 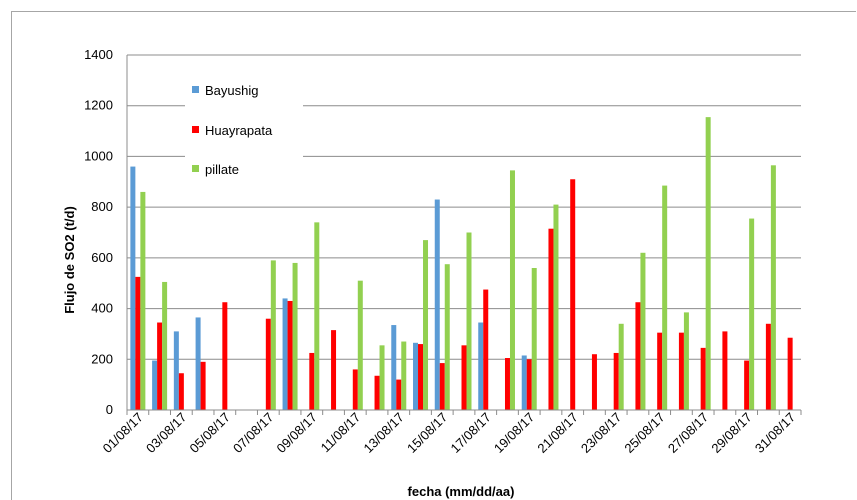 What do you see at coordinates (166, 433) in the screenshot?
I see `x-tick-label: 03/08/17` at bounding box center [166, 433].